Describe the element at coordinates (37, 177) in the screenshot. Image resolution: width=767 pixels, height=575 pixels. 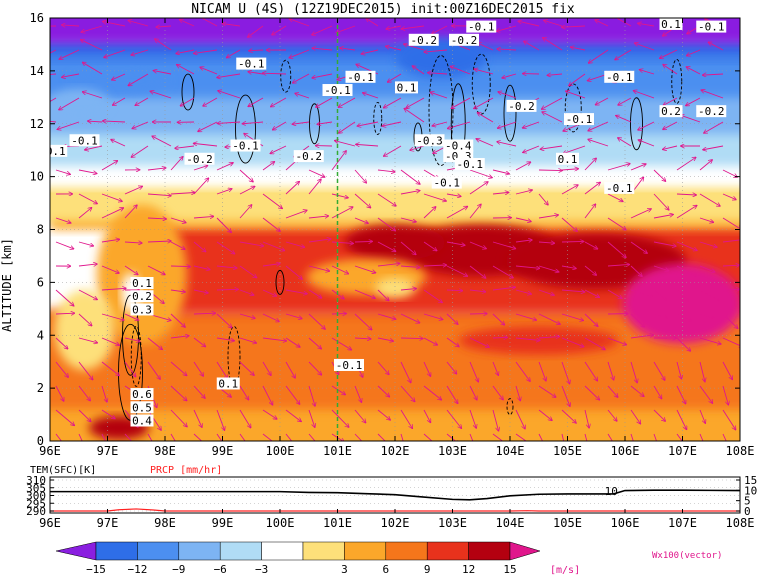
I see `y-tick-label: 10` at that location.